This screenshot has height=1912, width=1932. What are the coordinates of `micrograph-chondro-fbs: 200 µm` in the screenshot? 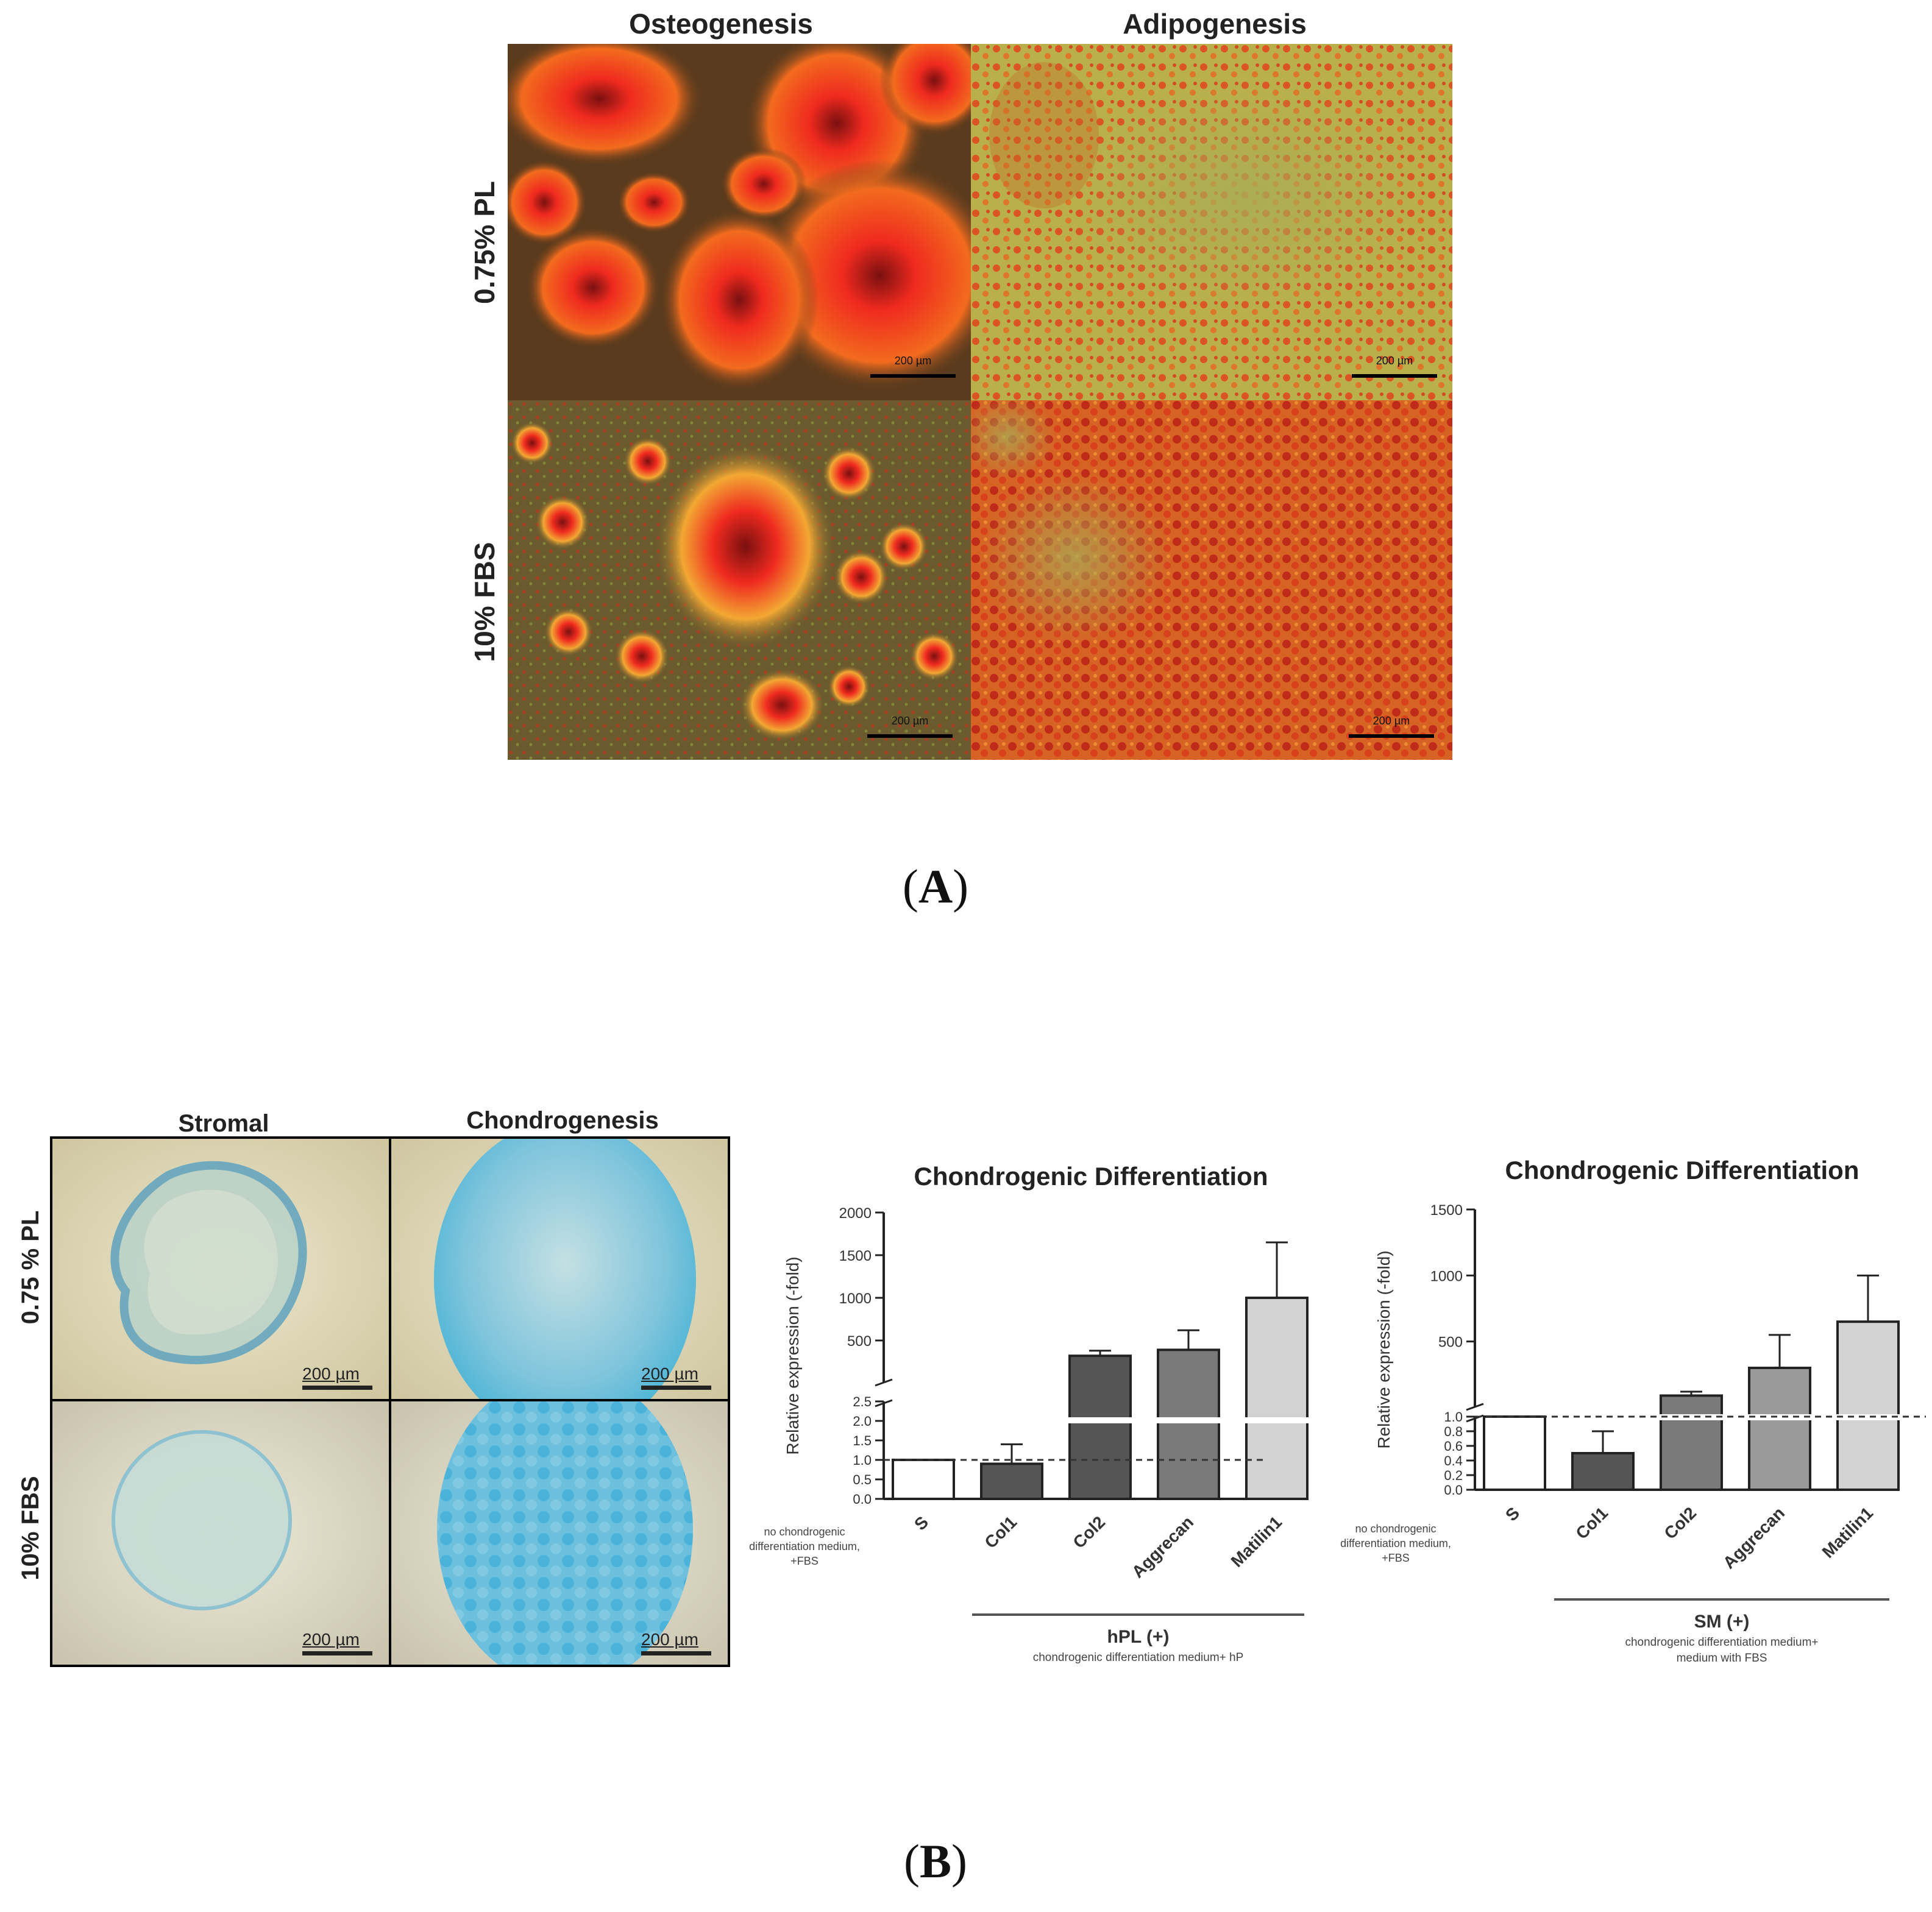 It's located at (559, 1533).